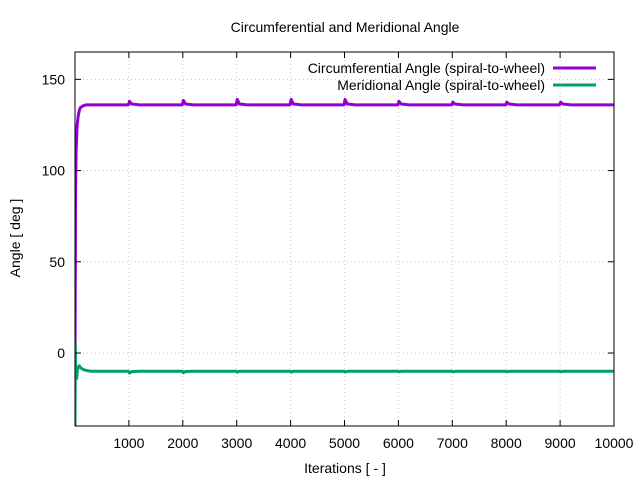  What do you see at coordinates (128, 443) in the screenshot?
I see `x-tick-label: 1000` at bounding box center [128, 443].